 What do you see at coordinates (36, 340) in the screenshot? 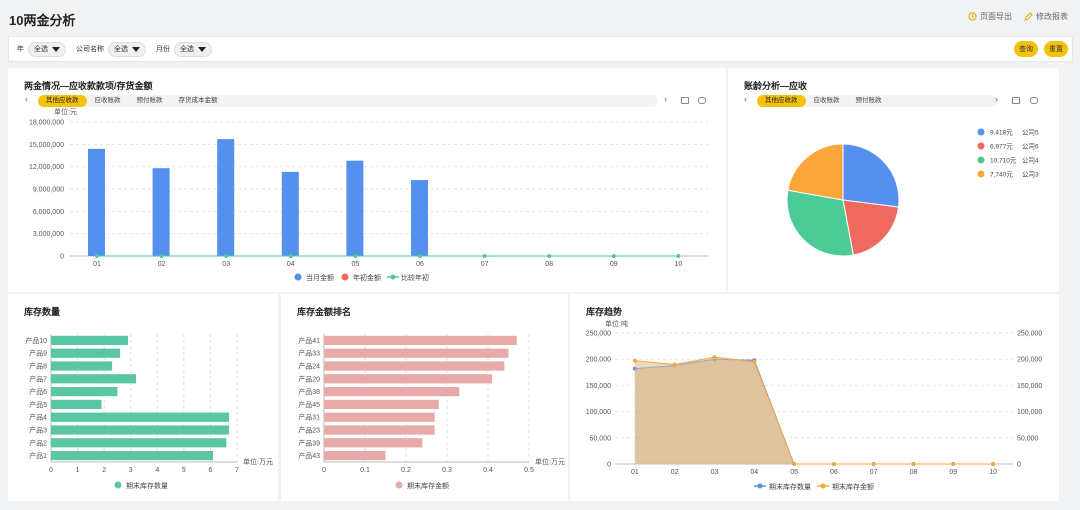
I see `y-tick-label: 产品10` at bounding box center [36, 340].